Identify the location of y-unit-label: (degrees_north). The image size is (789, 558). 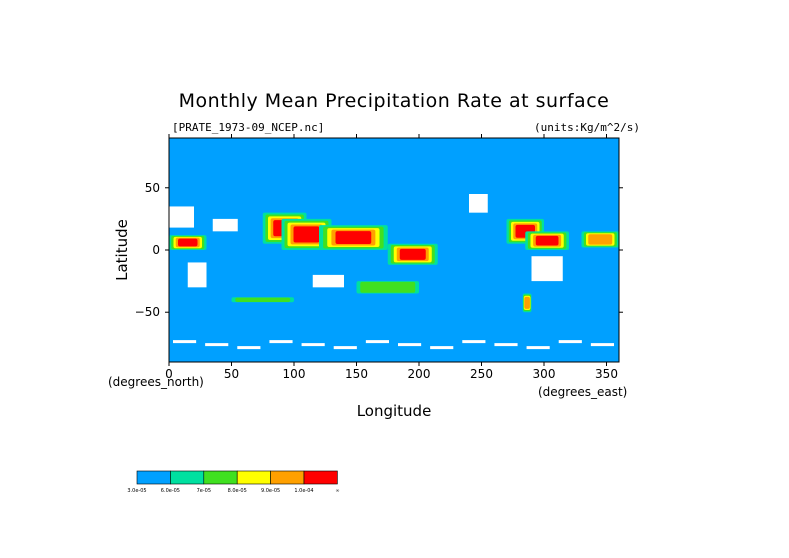
(156, 382).